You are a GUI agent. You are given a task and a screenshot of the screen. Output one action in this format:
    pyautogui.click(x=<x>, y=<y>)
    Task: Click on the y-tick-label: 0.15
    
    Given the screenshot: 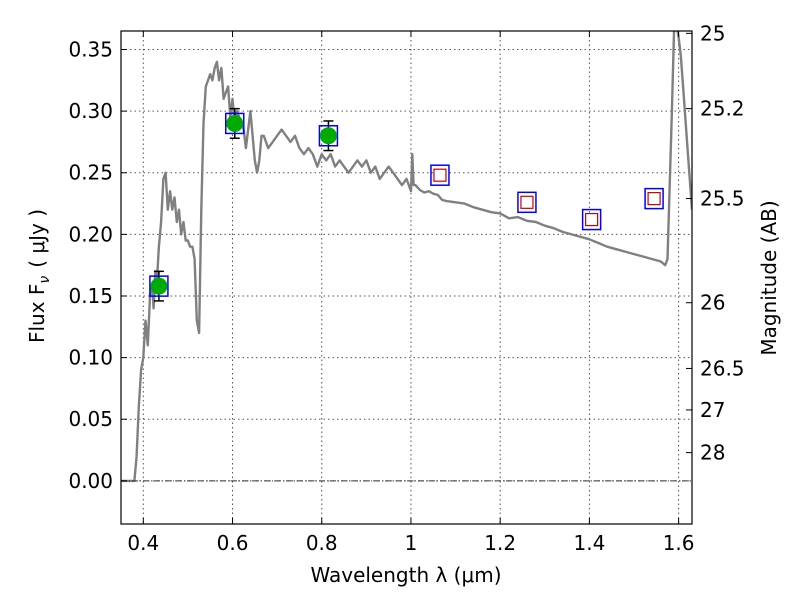 What is the action you would take?
    pyautogui.click(x=90, y=296)
    